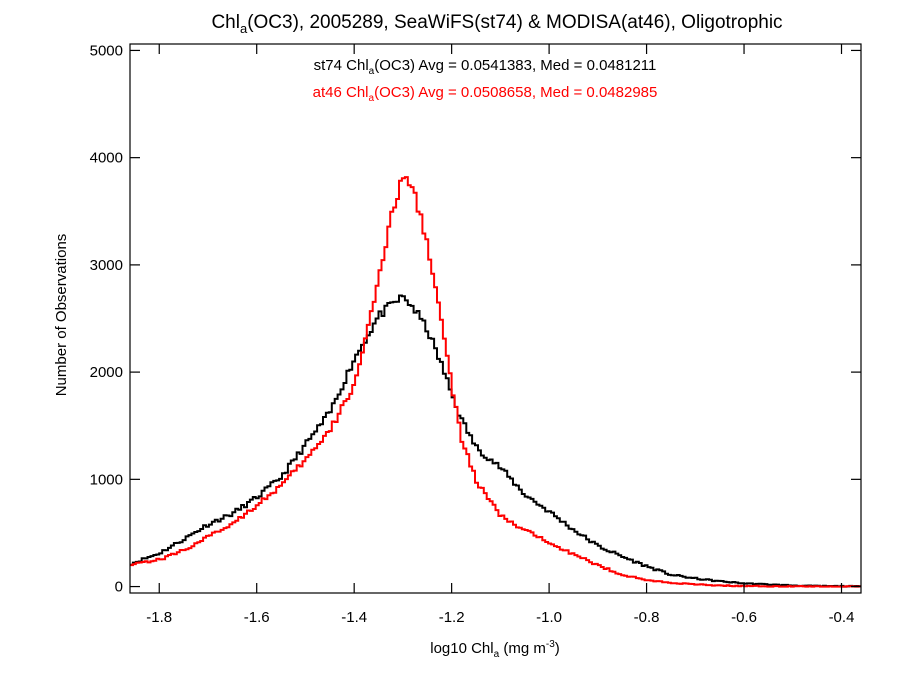 The image size is (900, 675). I want to click on chart-title-subscript: a, so click(244, 28).